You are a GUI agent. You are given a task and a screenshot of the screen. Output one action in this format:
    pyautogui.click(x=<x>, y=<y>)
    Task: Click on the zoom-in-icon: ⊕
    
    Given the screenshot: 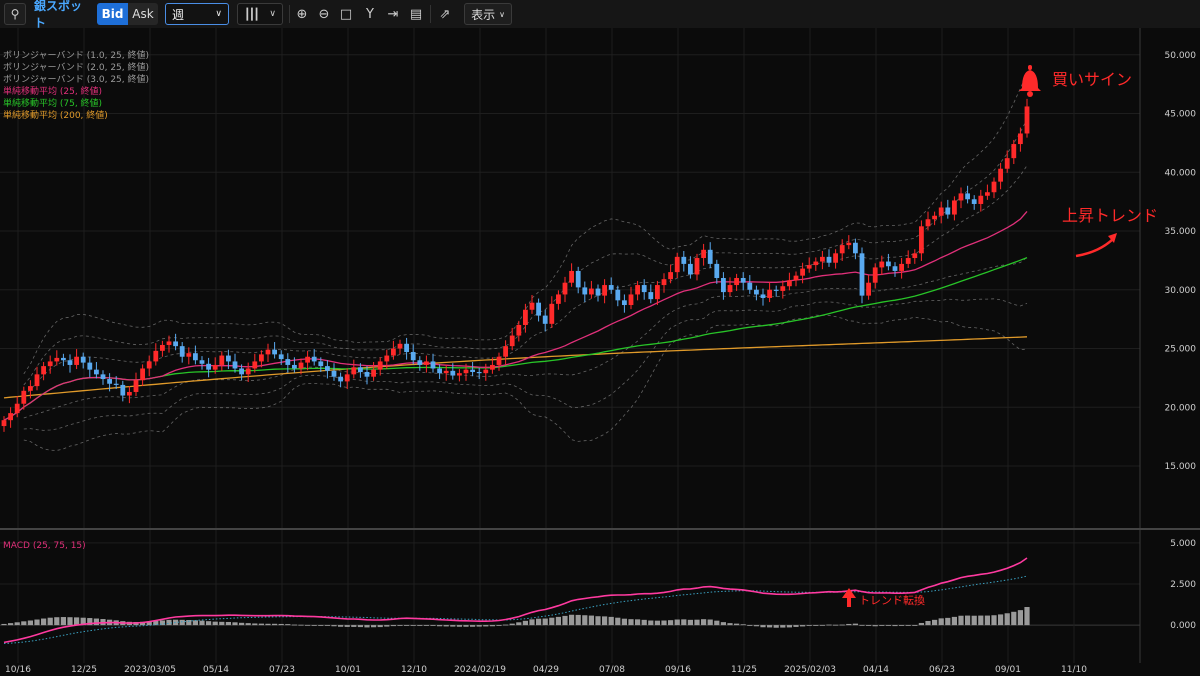 What is the action you would take?
    pyautogui.click(x=302, y=14)
    